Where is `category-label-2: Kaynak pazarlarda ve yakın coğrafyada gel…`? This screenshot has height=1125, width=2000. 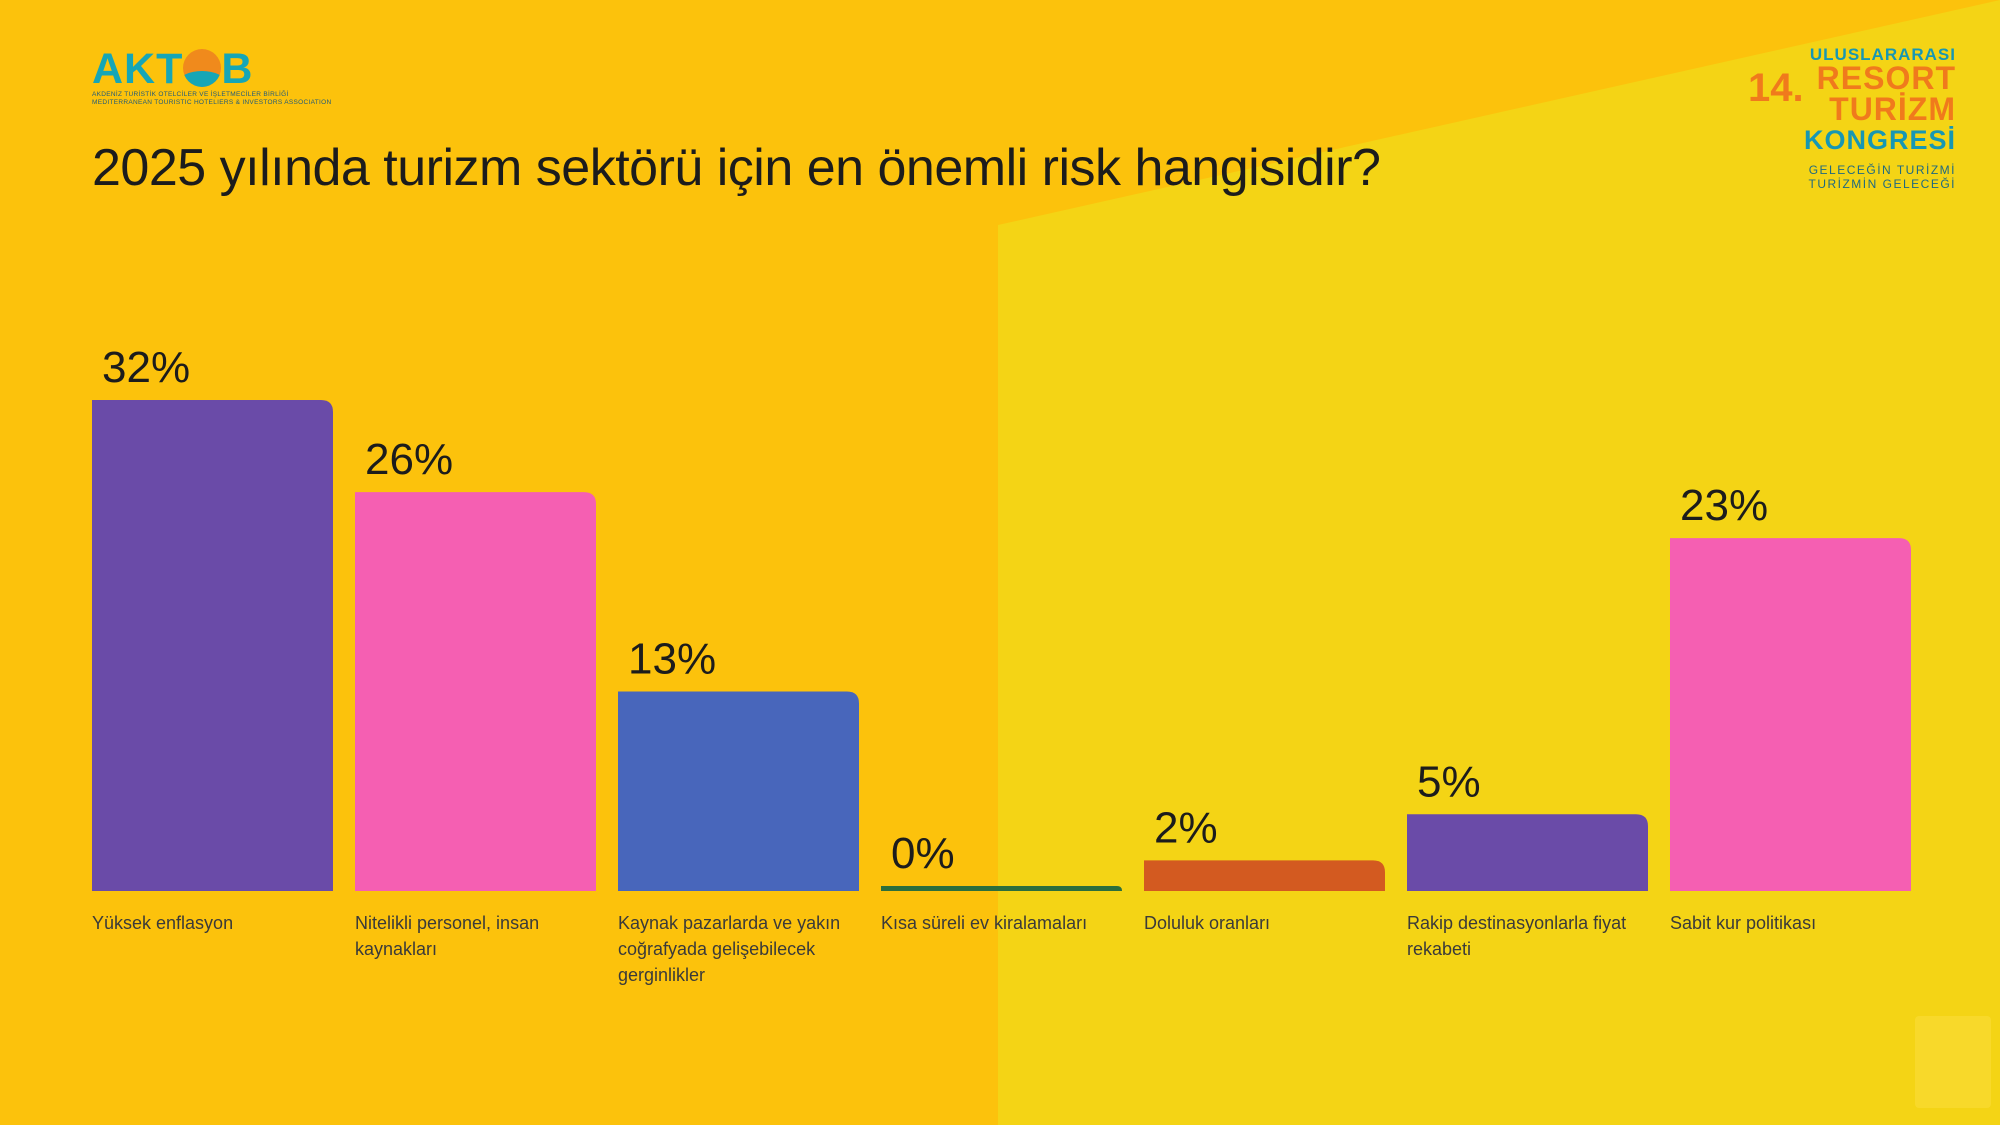 category-label-2: Kaynak pazarlarda ve yakın coğrafyada gel… is located at coordinates (729, 949).